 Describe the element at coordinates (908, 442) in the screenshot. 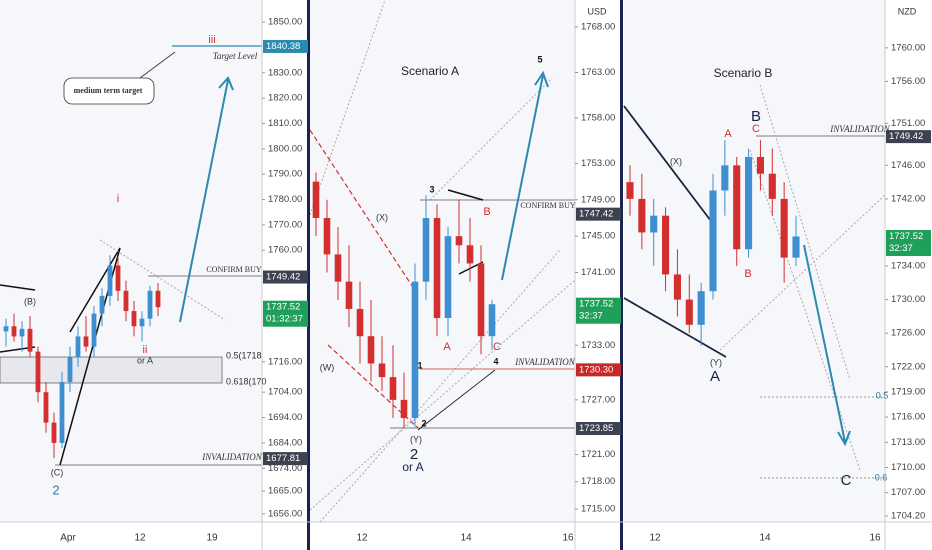

I see `y-tick-label: 1713.00` at that location.